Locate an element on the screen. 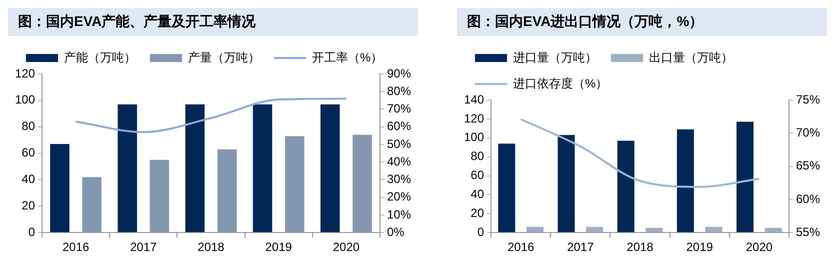  y2-tick-label: 55% is located at coordinates (808, 231).